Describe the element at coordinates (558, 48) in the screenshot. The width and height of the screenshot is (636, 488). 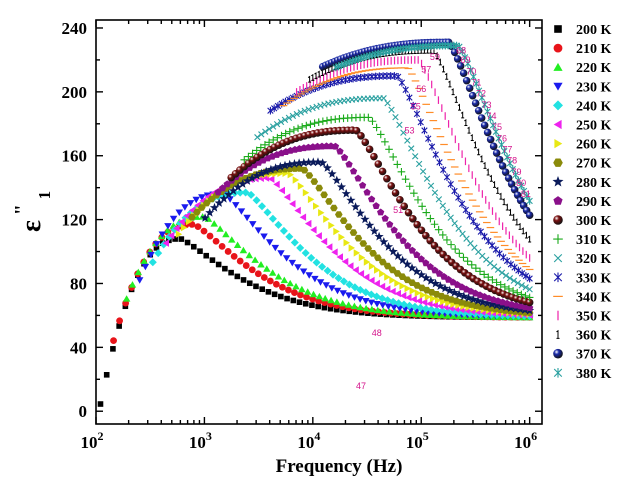
I see `legend-marker` at that location.